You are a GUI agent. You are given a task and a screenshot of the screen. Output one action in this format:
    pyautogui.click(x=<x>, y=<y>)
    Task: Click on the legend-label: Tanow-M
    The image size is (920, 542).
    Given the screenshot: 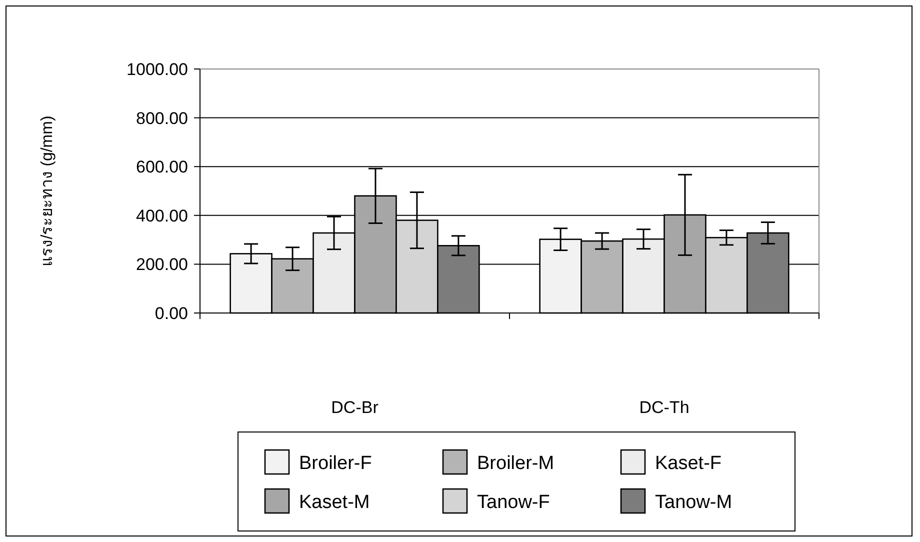 What is the action you would take?
    pyautogui.click(x=693, y=502)
    